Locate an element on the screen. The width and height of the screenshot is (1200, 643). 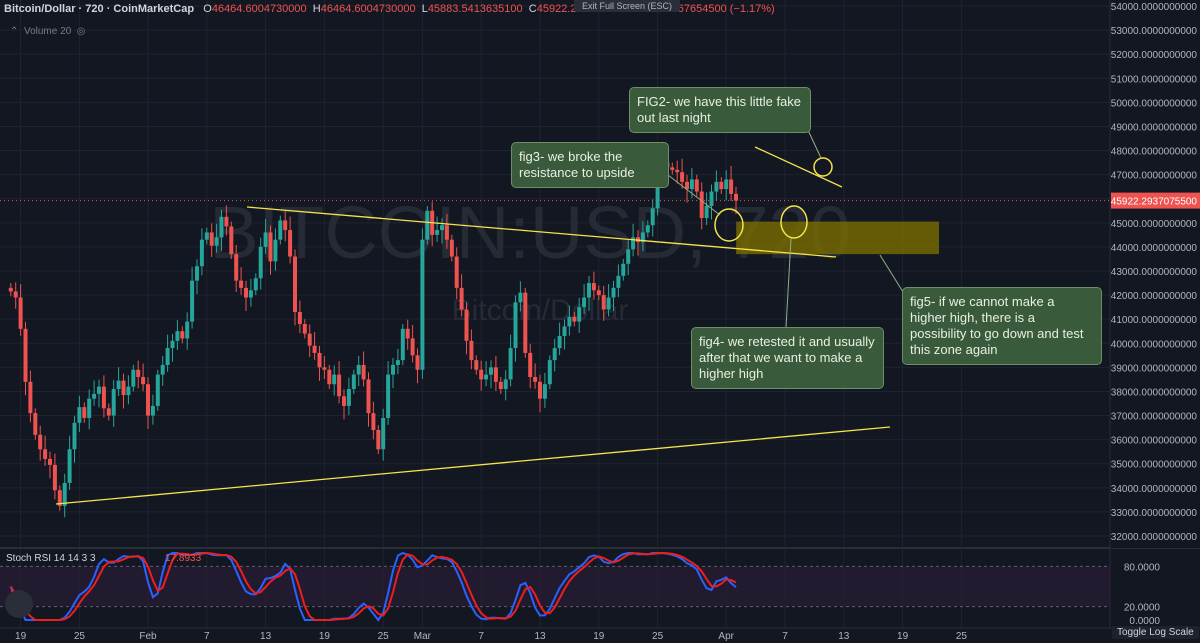
price-tick-label: 34000.0000000000 is located at coordinates (1154, 489).